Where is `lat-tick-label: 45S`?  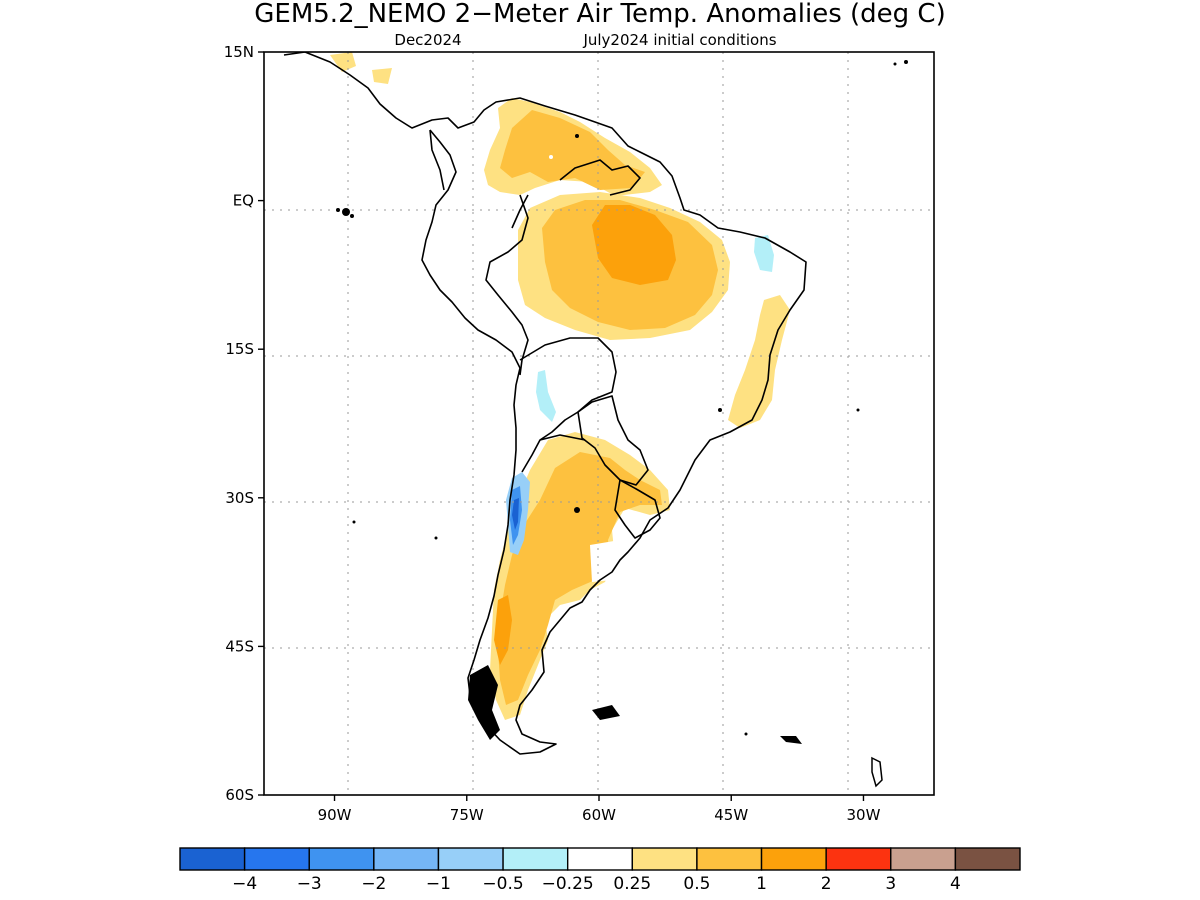 lat-tick-label: 45S is located at coordinates (239, 646).